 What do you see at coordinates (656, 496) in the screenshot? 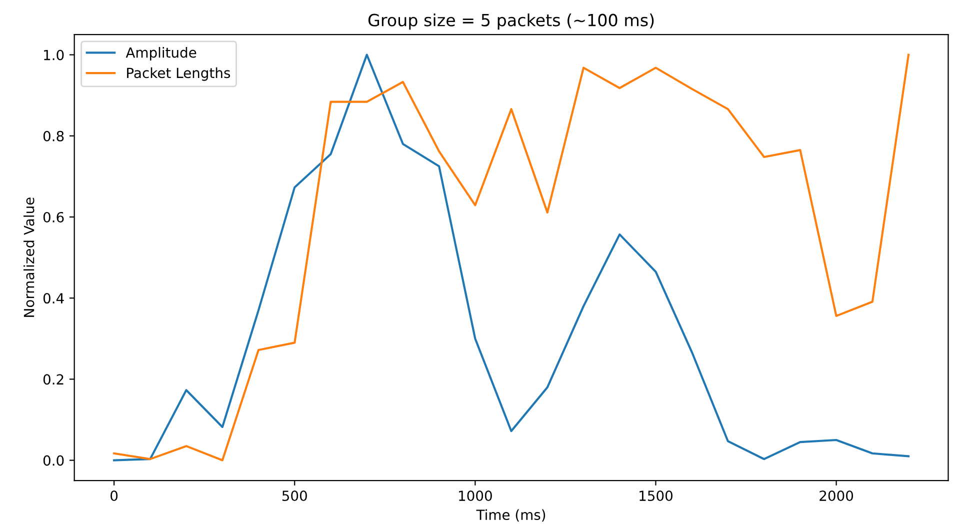
I see `x-tick-label: 1500` at bounding box center [656, 496].